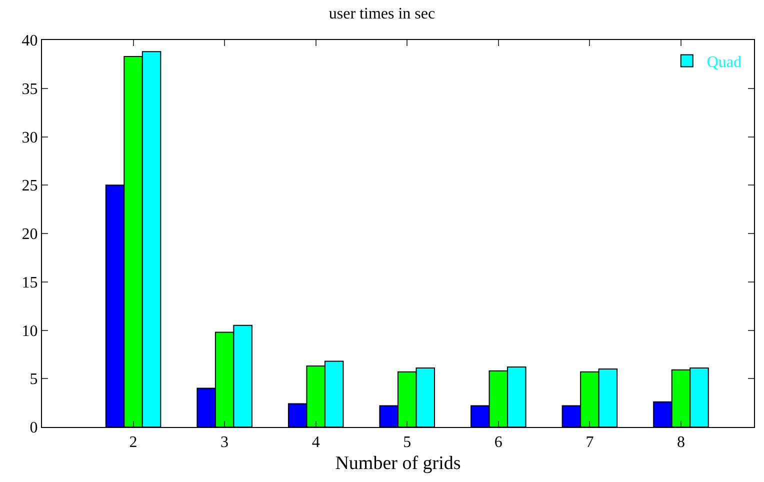 The image size is (764, 482). I want to click on x-tick-label: 5, so click(407, 443).